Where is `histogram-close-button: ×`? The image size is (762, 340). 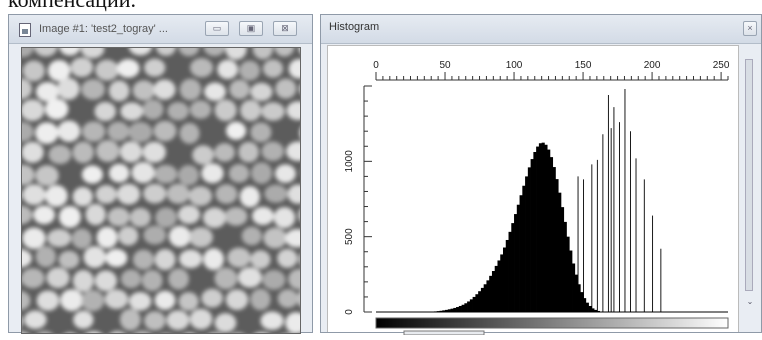
histogram-close-button: × is located at coordinates (750, 28).